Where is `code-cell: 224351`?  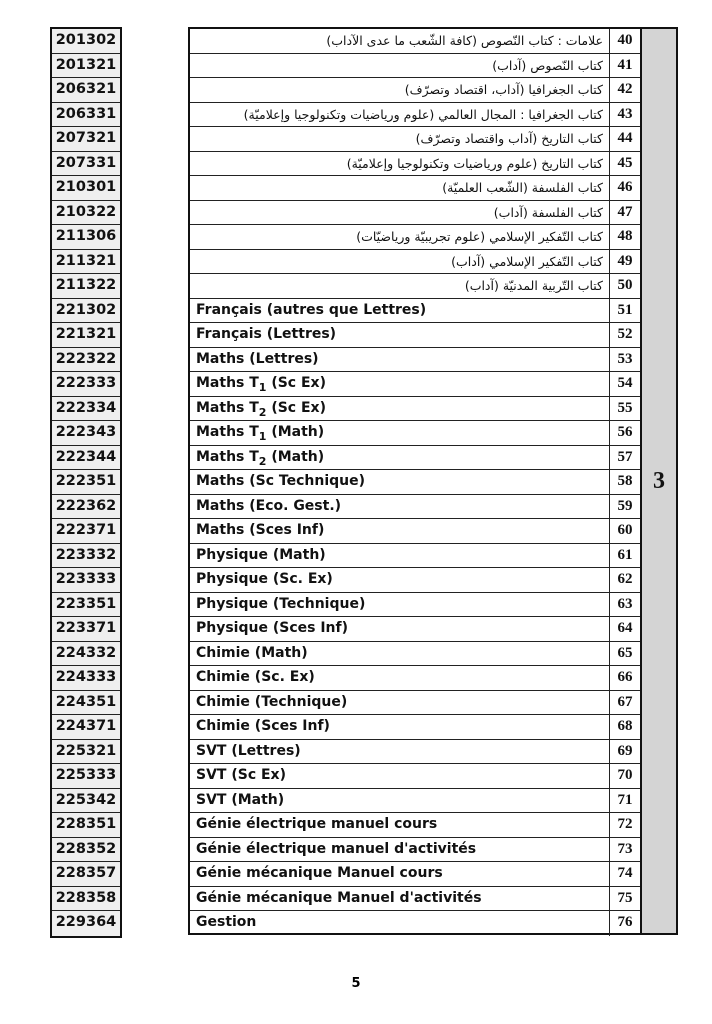
code-cell: 224351 is located at coordinates (86, 702).